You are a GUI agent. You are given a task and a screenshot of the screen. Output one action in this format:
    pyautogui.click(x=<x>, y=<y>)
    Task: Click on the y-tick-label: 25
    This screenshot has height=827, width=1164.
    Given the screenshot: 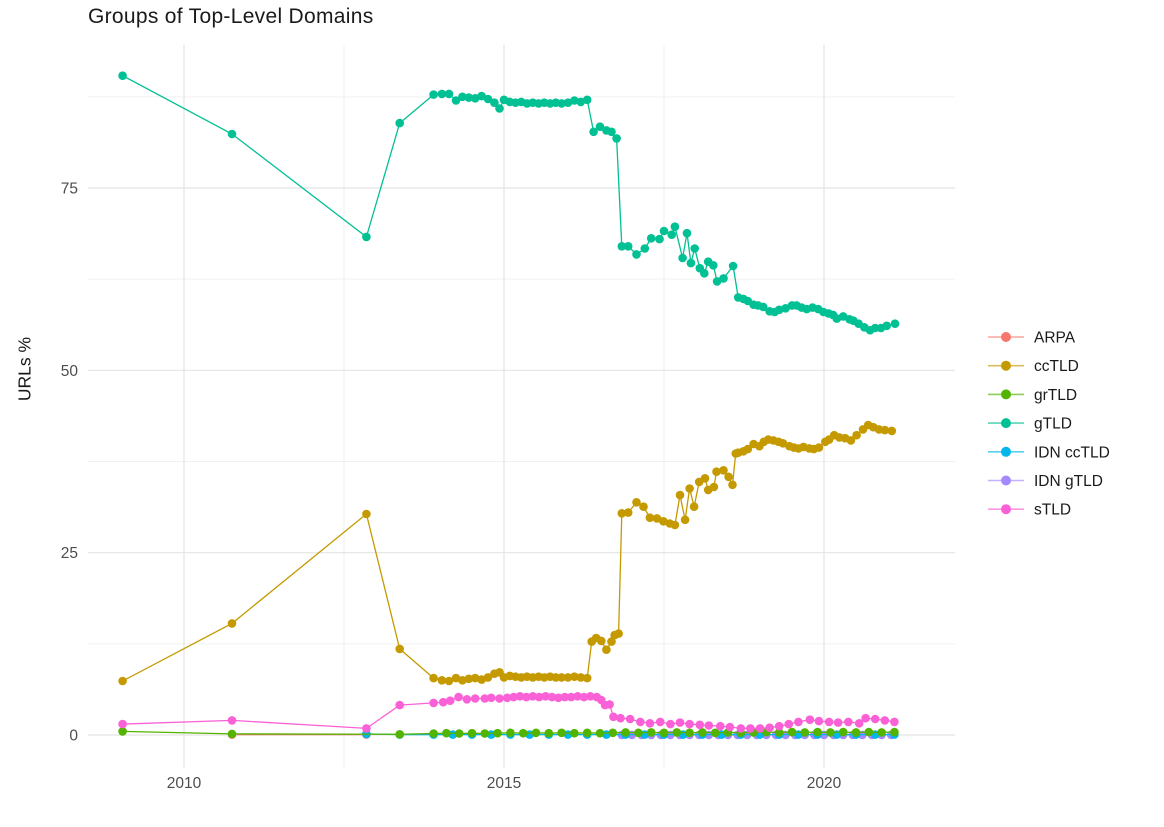 What is the action you would take?
    pyautogui.click(x=69, y=553)
    